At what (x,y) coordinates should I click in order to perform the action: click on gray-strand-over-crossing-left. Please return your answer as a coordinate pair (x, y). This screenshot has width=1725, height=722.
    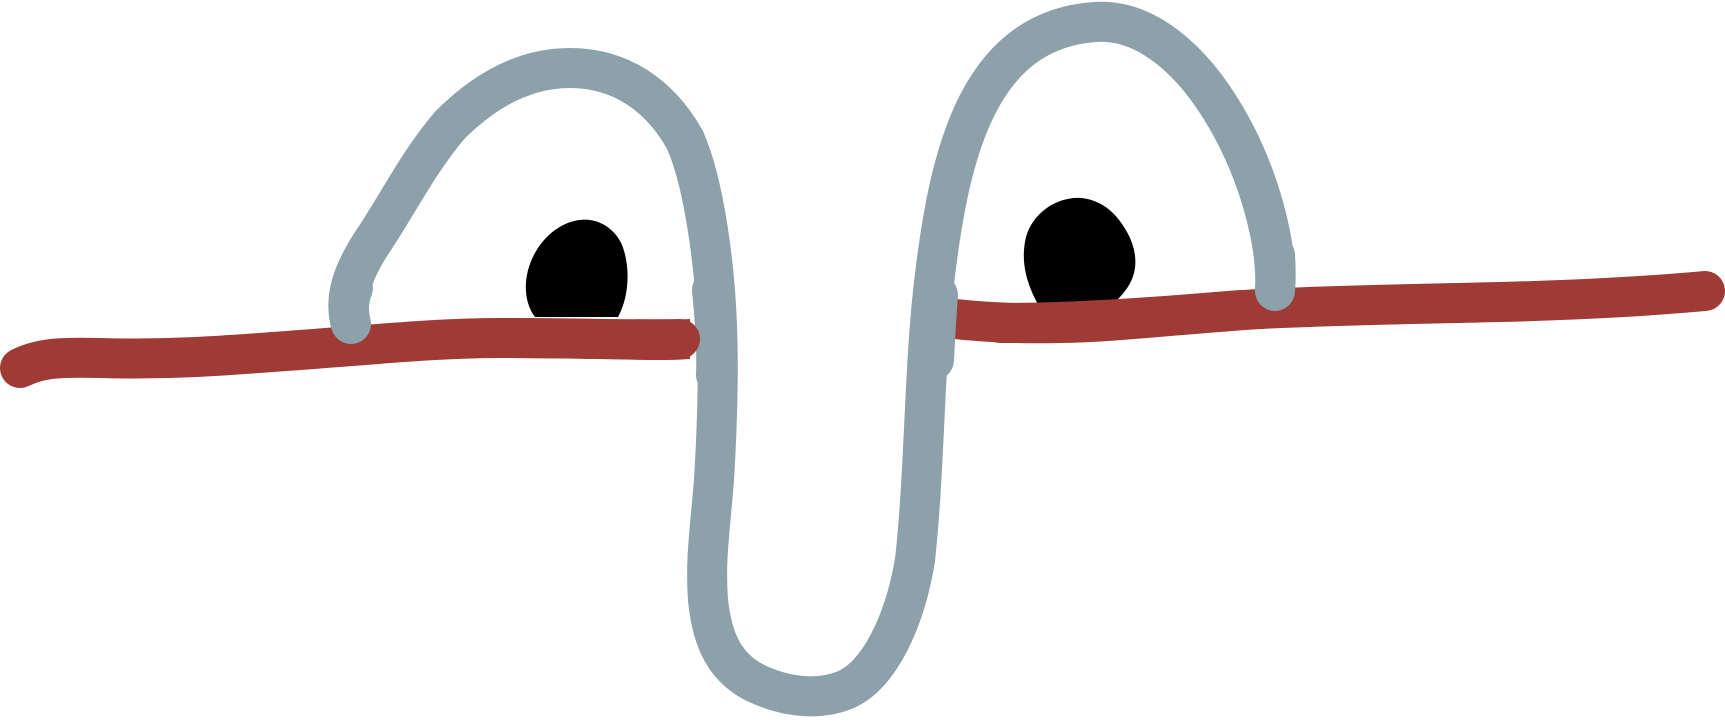
    Looking at the image, I should click on (714, 332).